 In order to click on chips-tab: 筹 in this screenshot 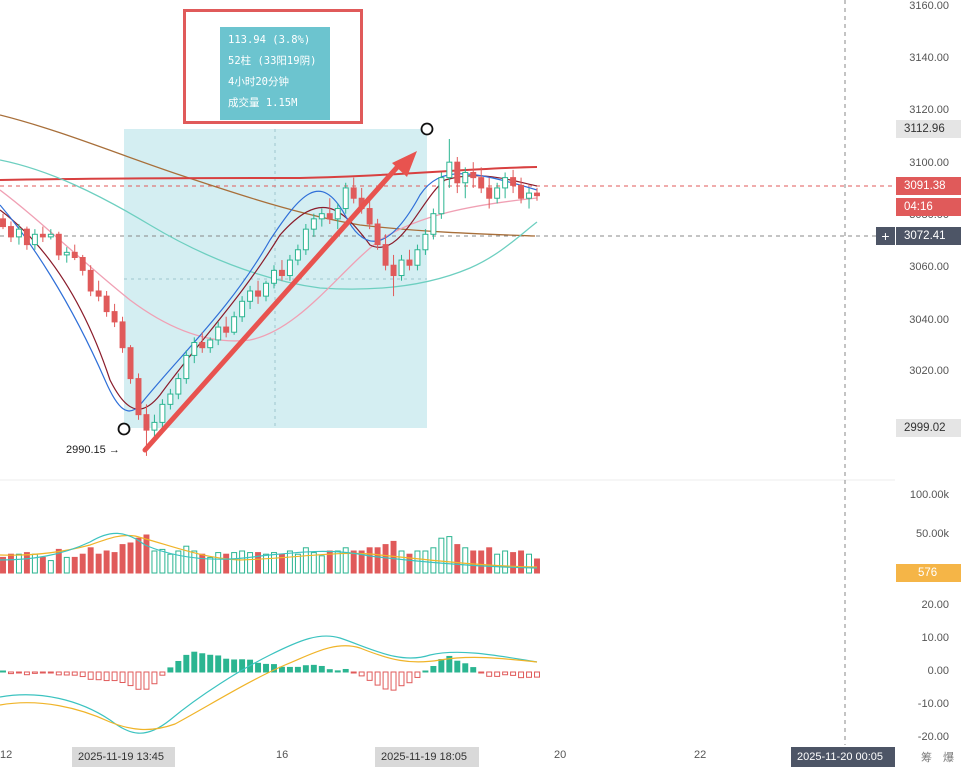, I will do `click(926, 758)`.